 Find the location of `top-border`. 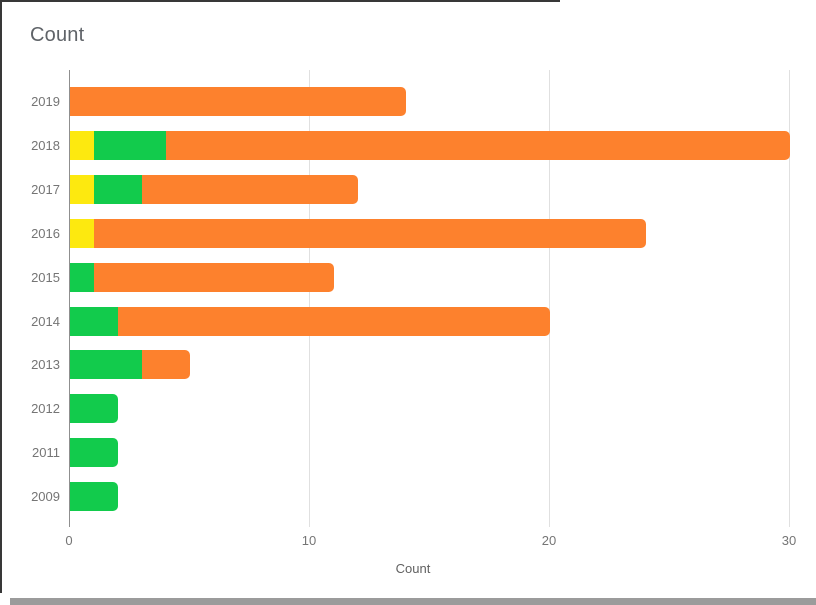

top-border is located at coordinates (280, 1).